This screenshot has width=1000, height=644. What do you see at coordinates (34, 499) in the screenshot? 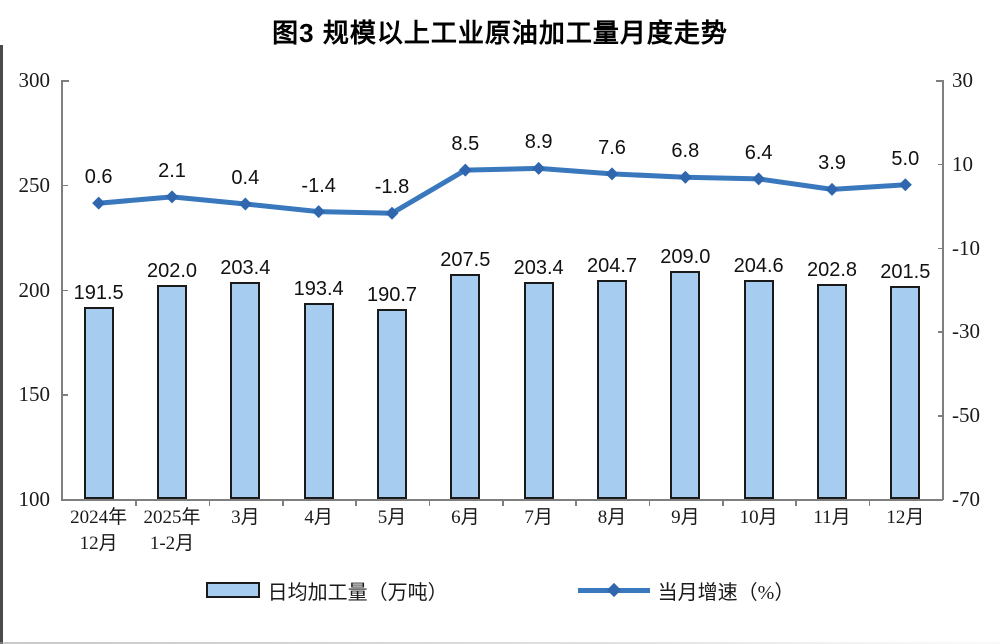
I see `left-axis-tick-label: 100` at bounding box center [34, 499].